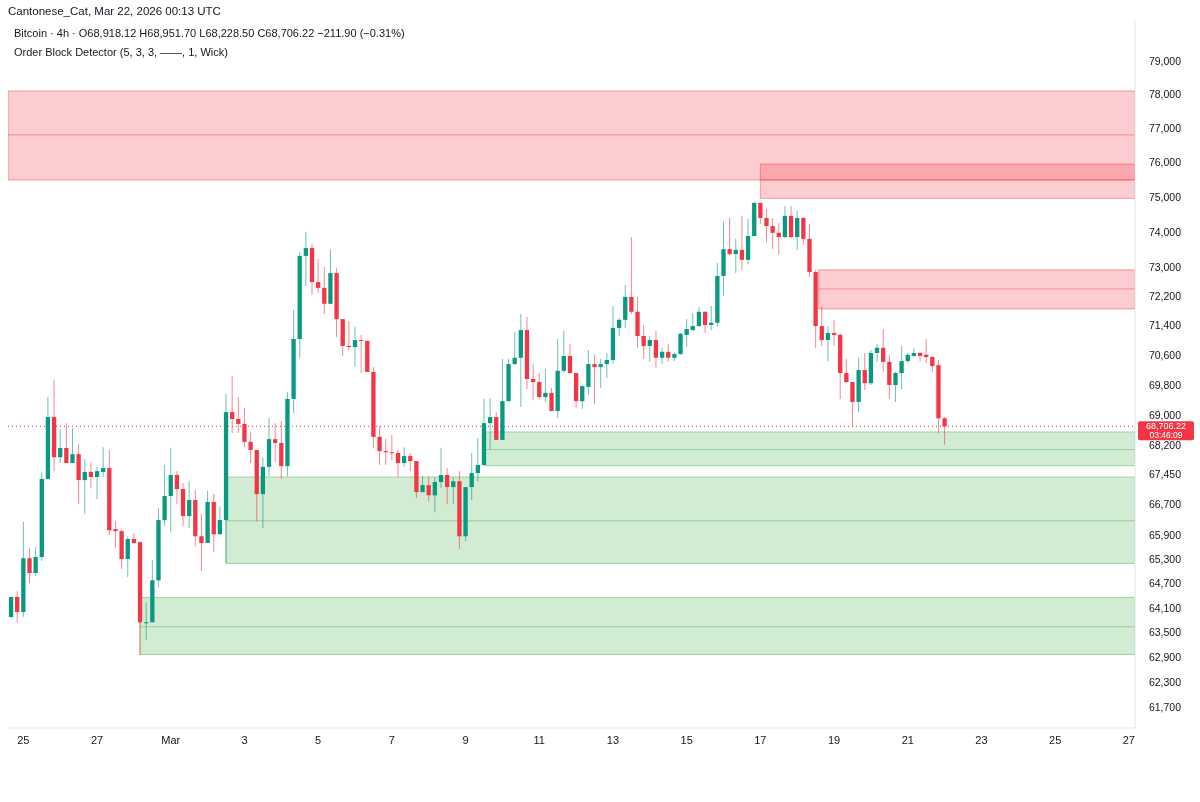 The image size is (1200, 802). What do you see at coordinates (114, 11) in the screenshot?
I see `text: Cantonese_Cat, Mar 22, 2026 00:13 UTC` at bounding box center [114, 11].